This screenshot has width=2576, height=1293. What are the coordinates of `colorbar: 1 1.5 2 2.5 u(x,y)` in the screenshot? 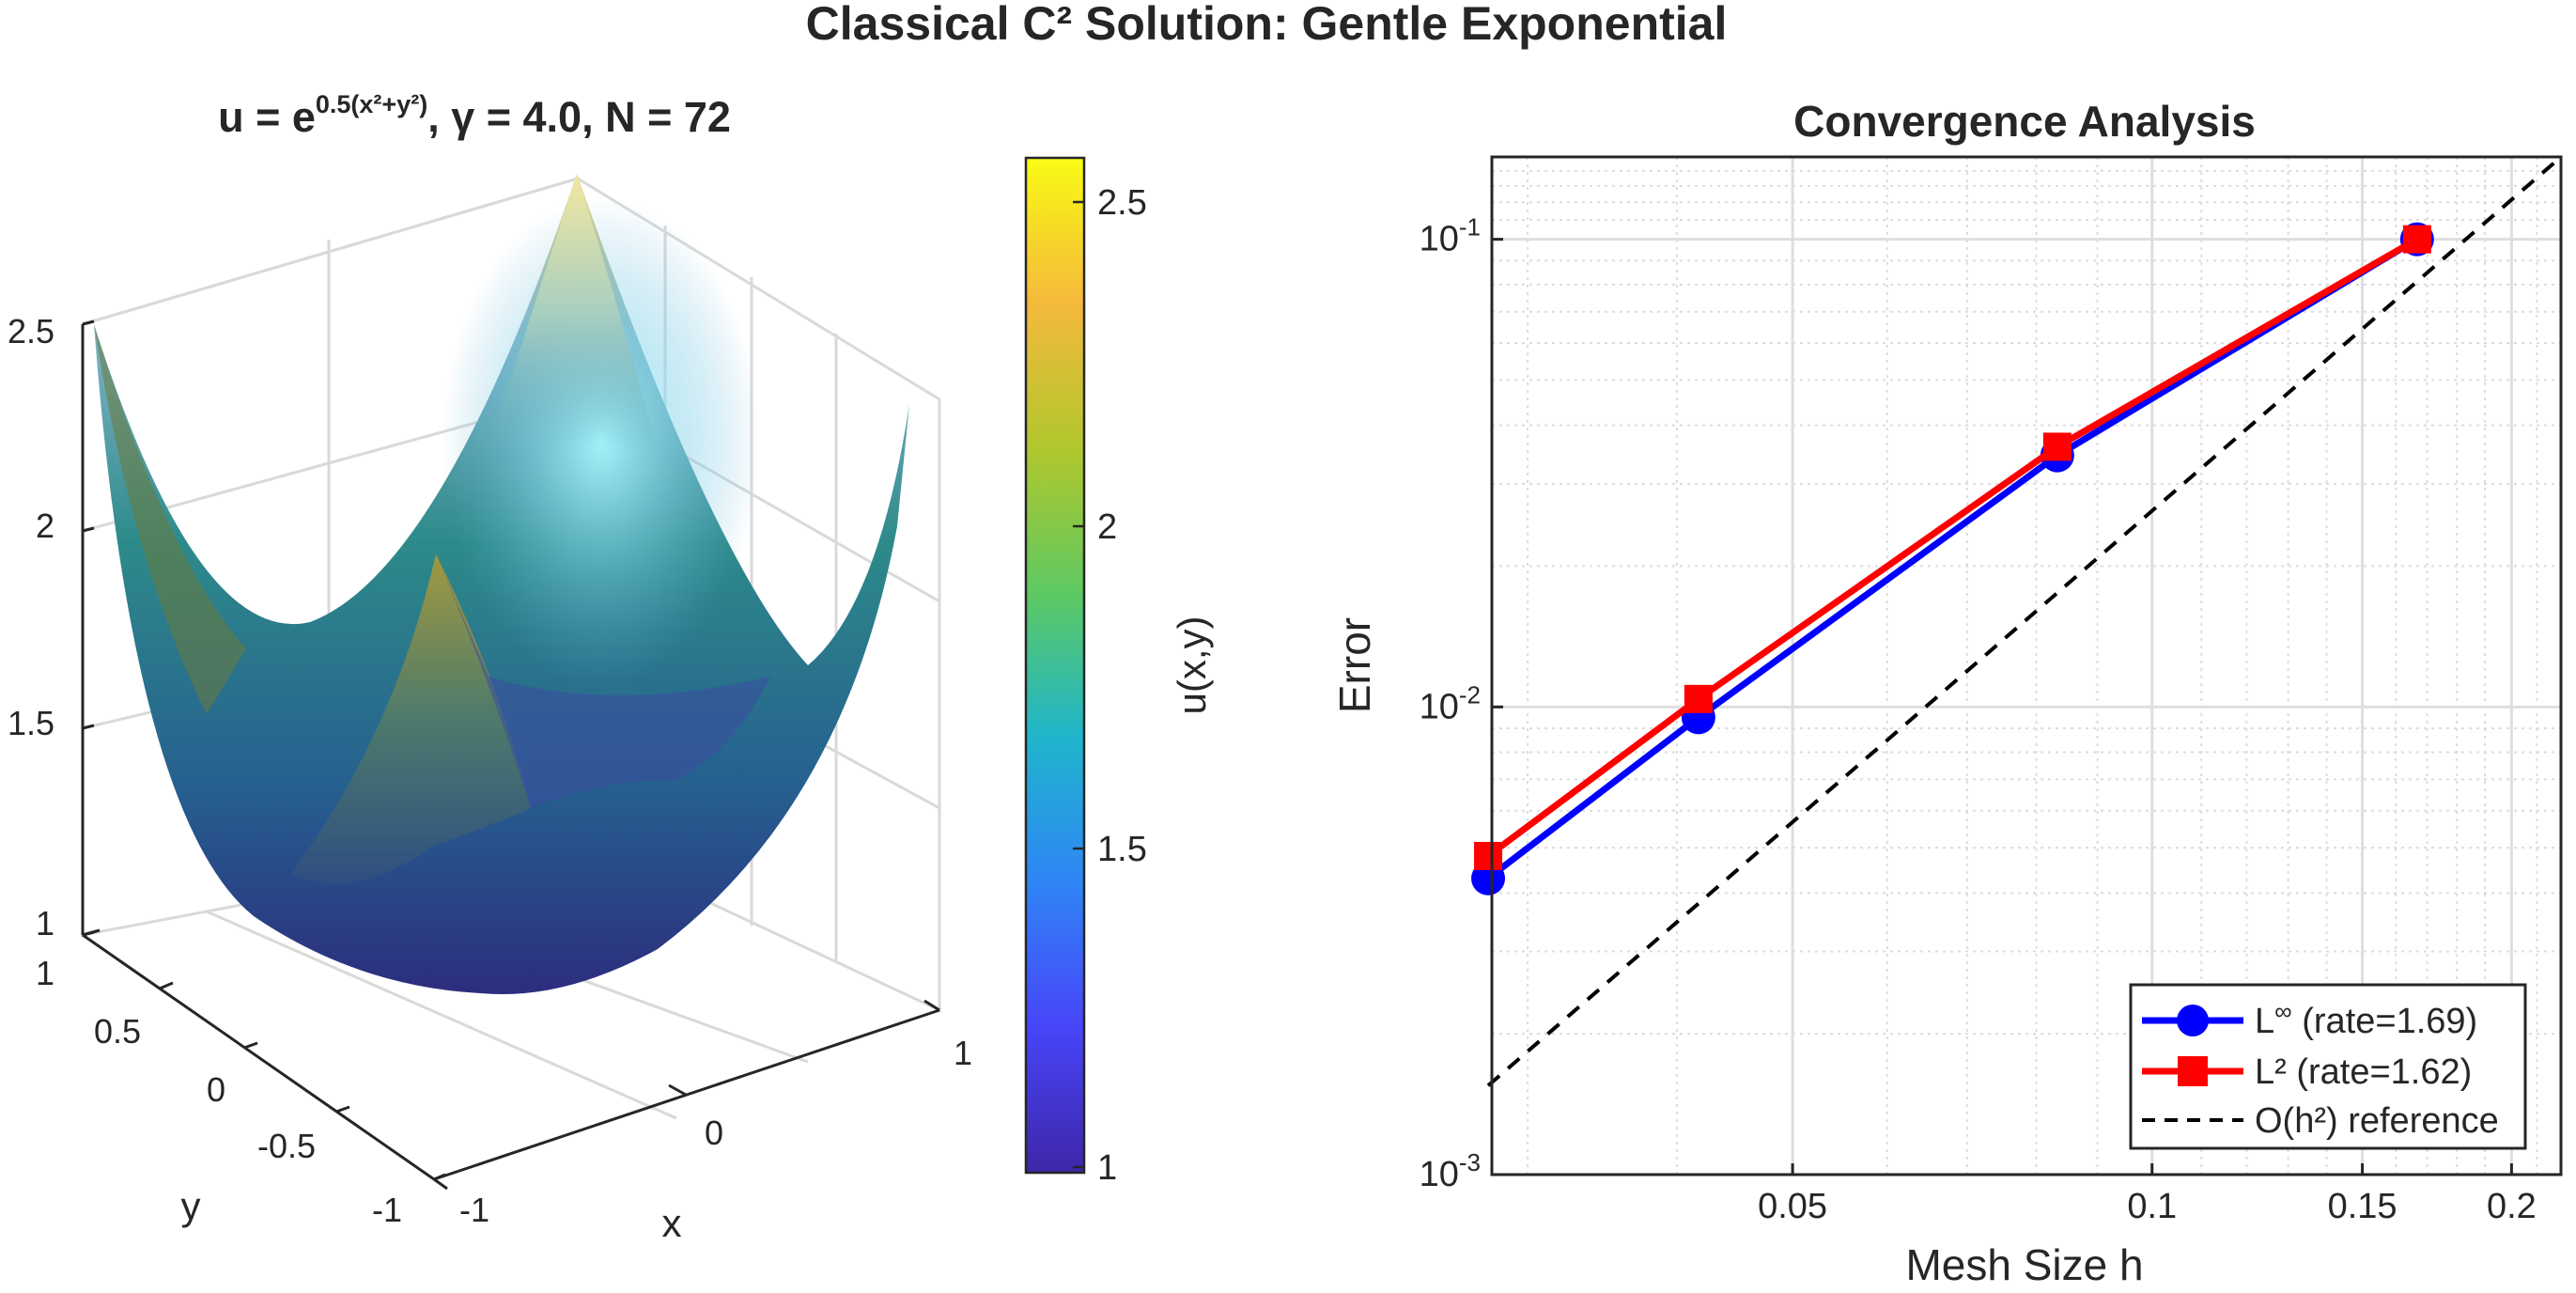 It's located at (1119, 672).